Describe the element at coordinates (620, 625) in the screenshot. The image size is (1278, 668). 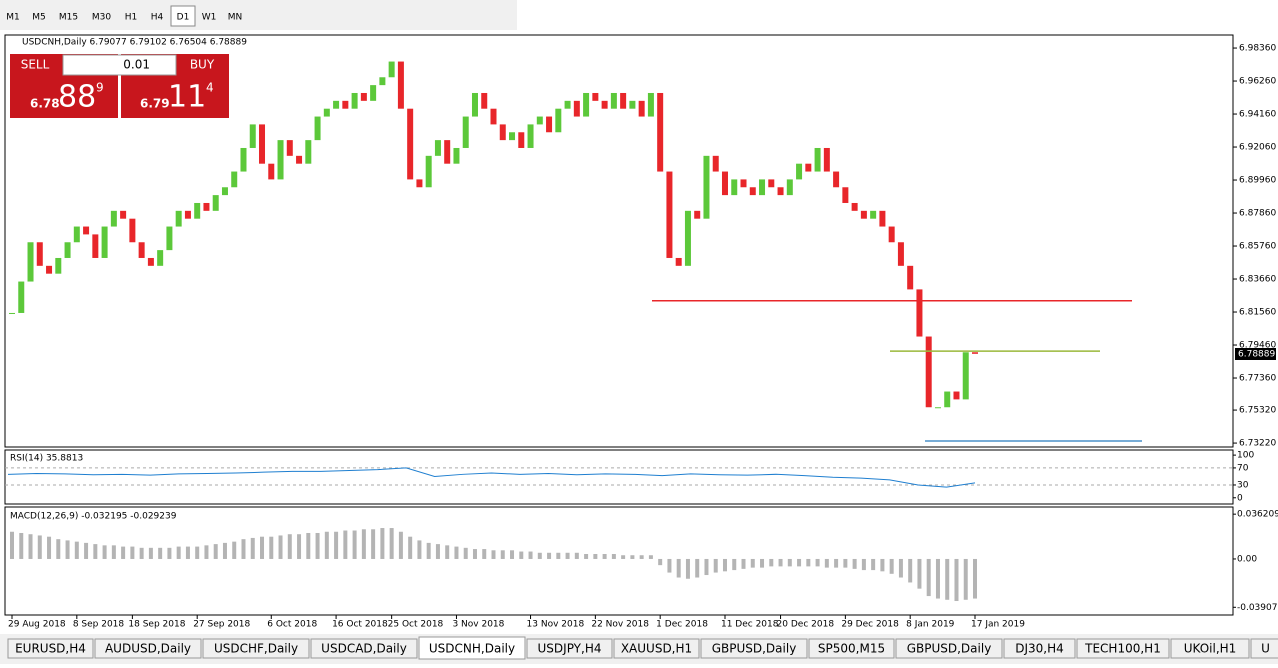
I see `x-tick-label: 22 Nov 2018` at that location.